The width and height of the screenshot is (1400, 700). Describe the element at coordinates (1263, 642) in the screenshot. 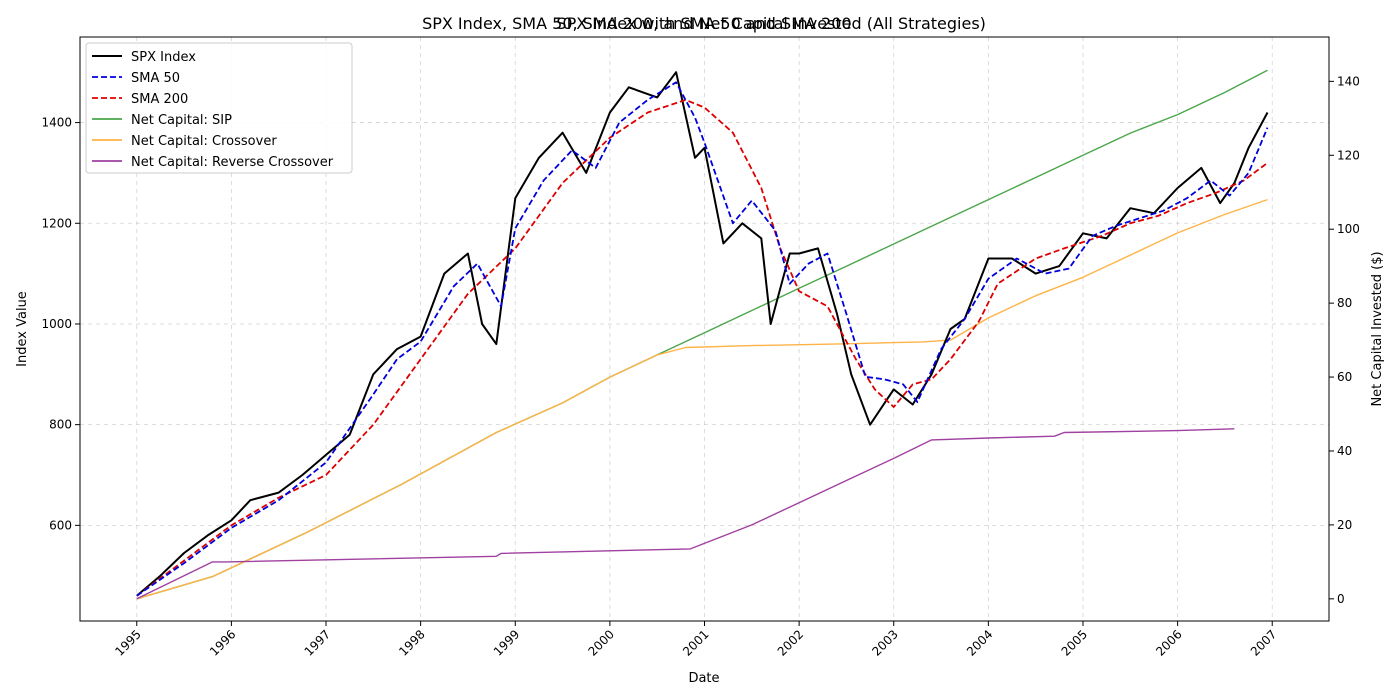

I see `x-tick-label: 2007` at that location.